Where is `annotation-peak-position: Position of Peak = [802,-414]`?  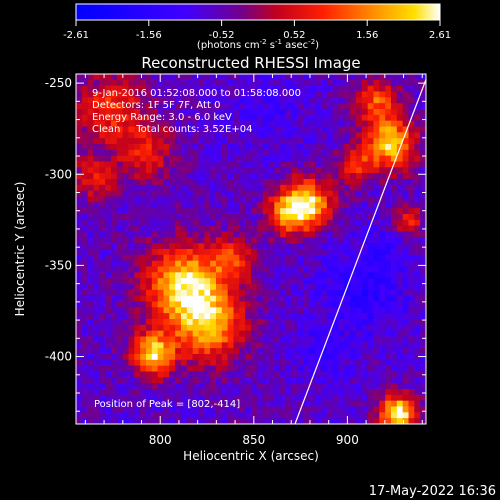
annotation-peak-position: Position of Peak = [802,-414] is located at coordinates (167, 404).